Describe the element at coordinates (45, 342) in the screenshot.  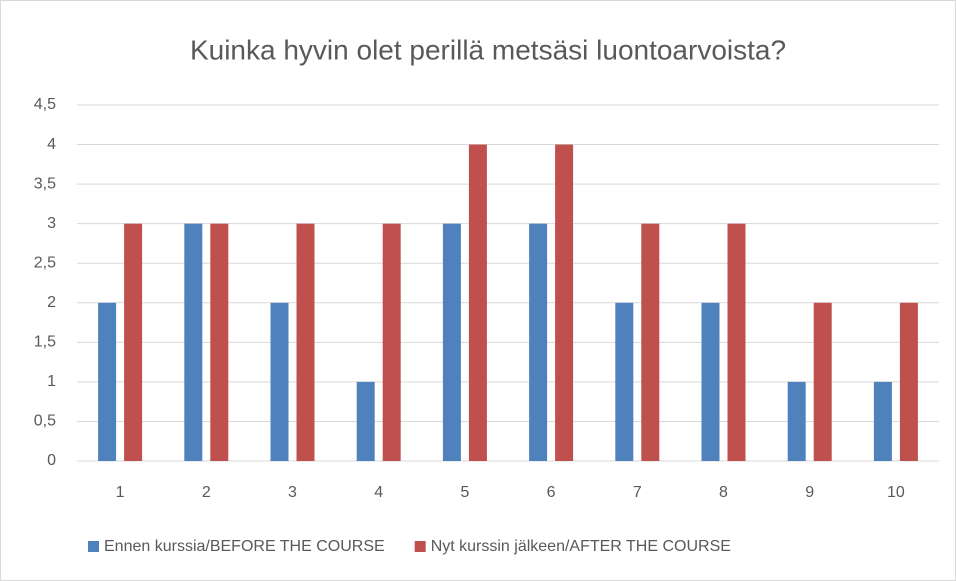
I see `y-tick-label: 1,5` at that location.